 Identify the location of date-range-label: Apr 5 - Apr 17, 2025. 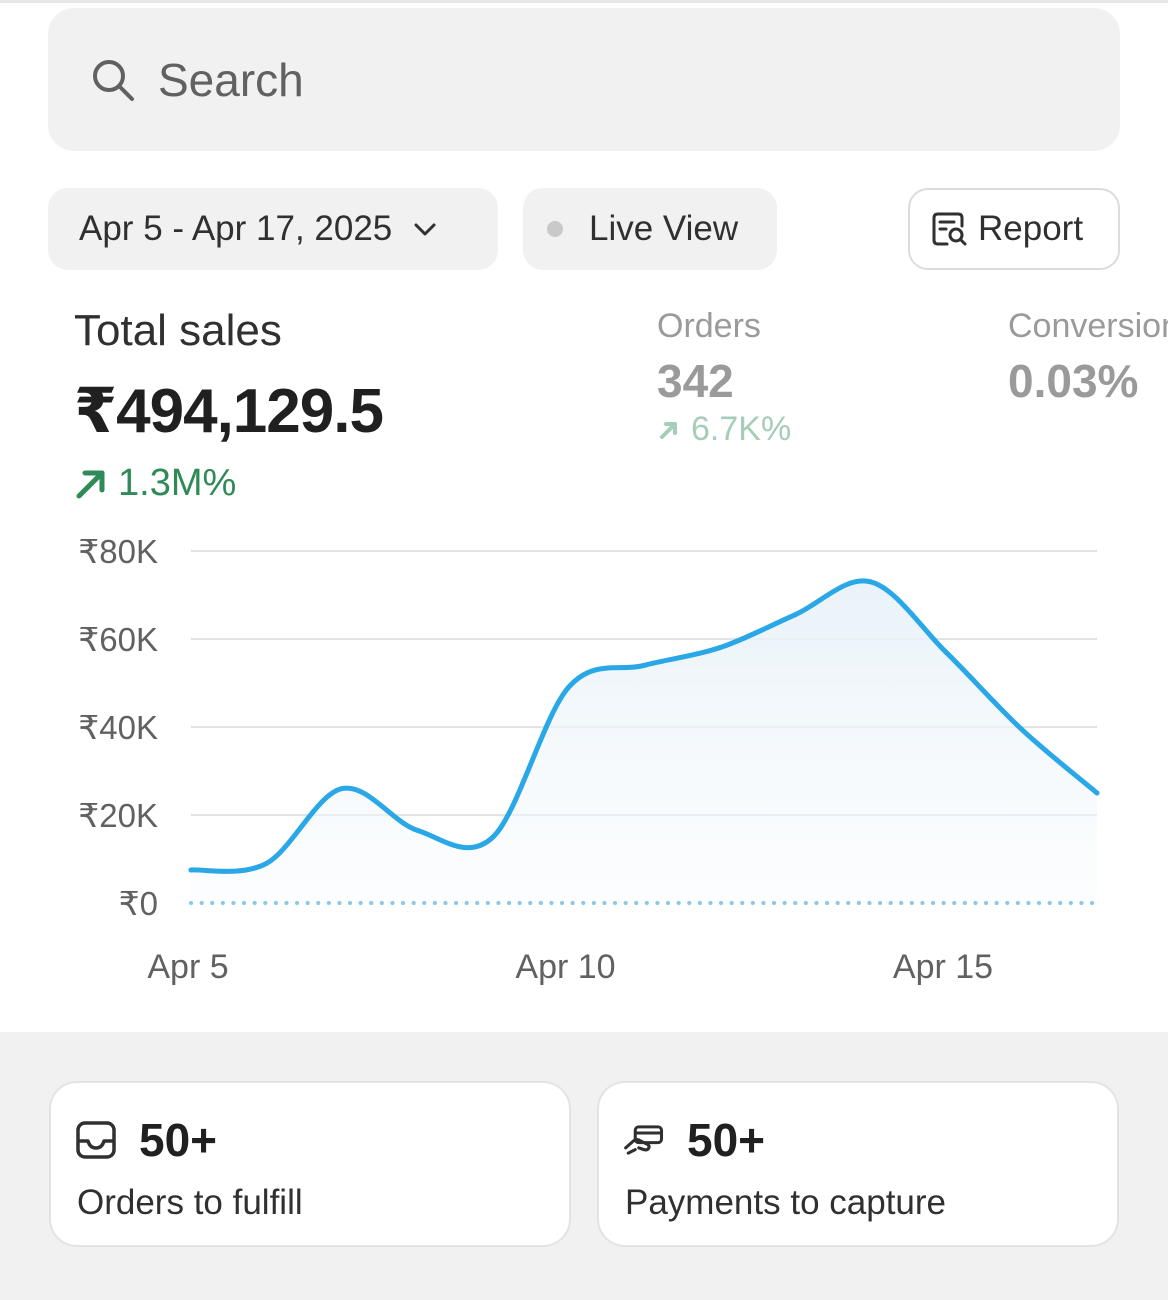
(236, 228).